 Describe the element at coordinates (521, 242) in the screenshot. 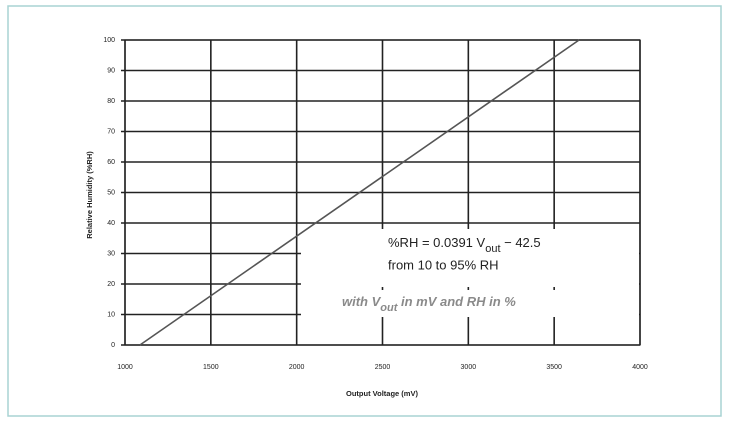

I see `equation-text: − 42.5` at that location.